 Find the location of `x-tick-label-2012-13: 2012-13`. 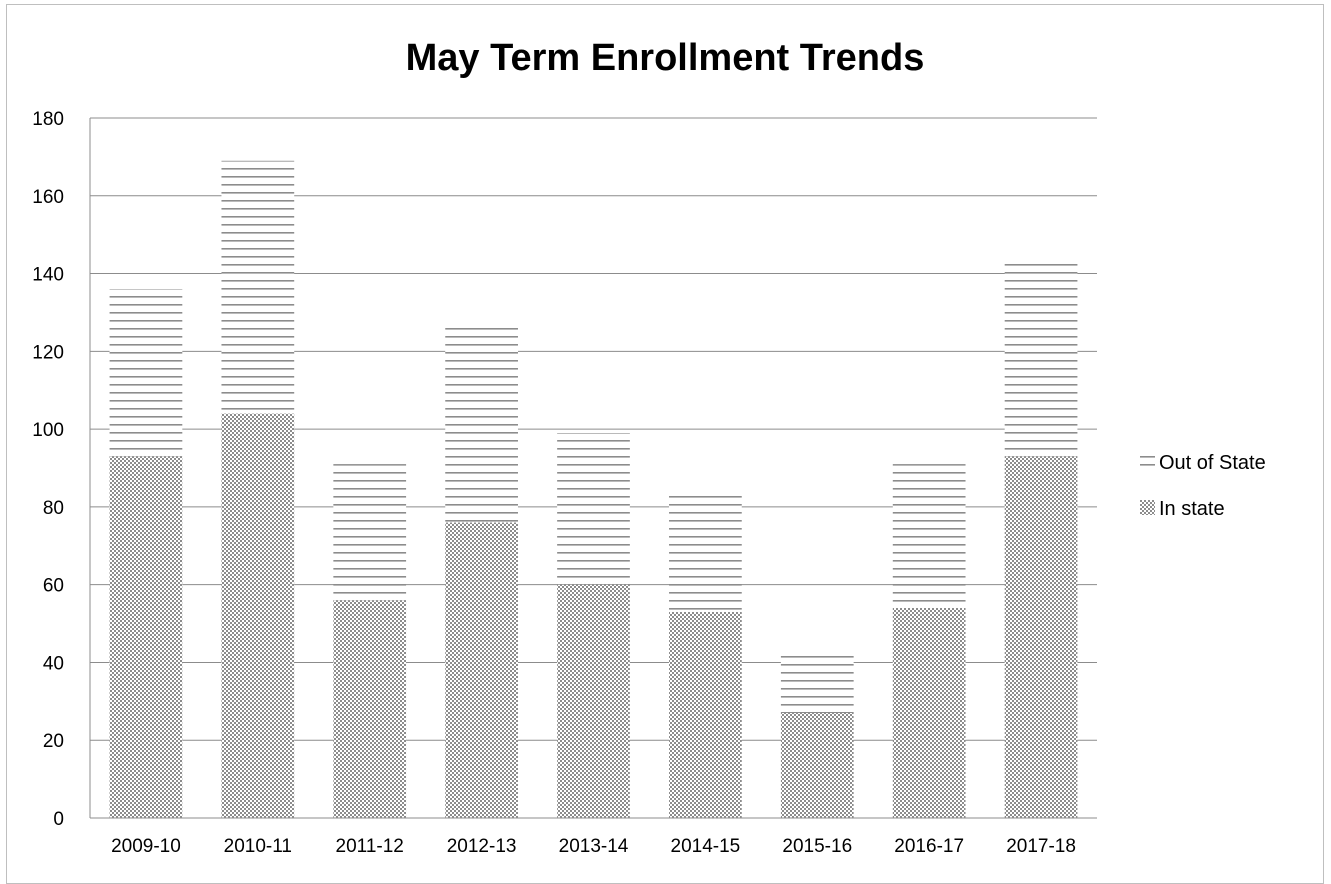

x-tick-label-2012-13: 2012-13 is located at coordinates (482, 846).